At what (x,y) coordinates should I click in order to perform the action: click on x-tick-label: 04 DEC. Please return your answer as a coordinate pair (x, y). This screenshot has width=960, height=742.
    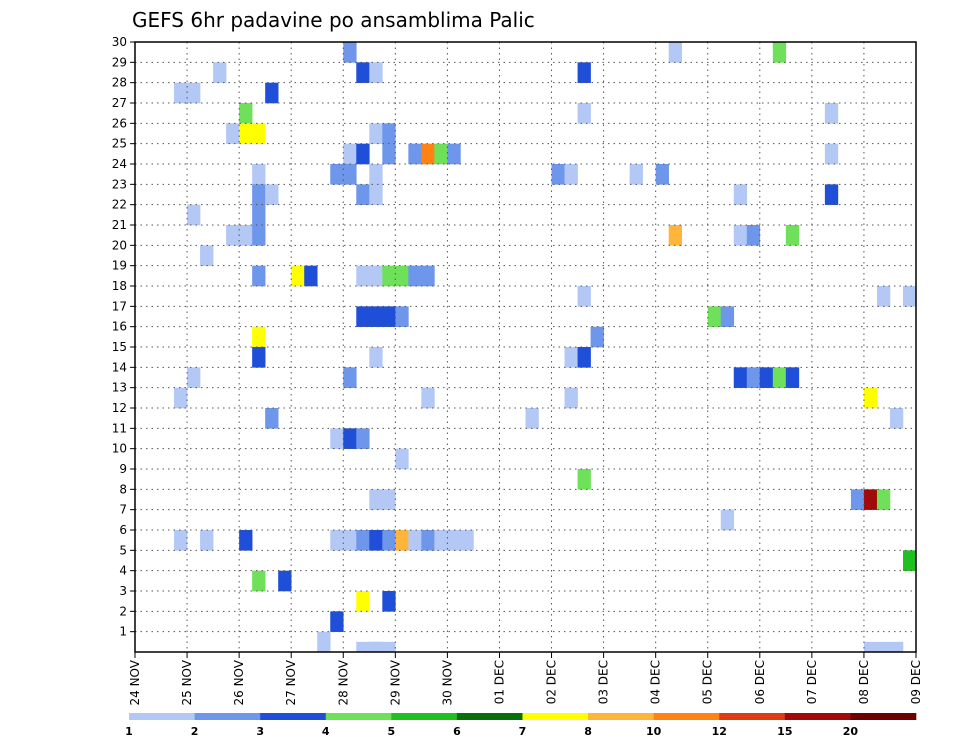
    Looking at the image, I should click on (656, 682).